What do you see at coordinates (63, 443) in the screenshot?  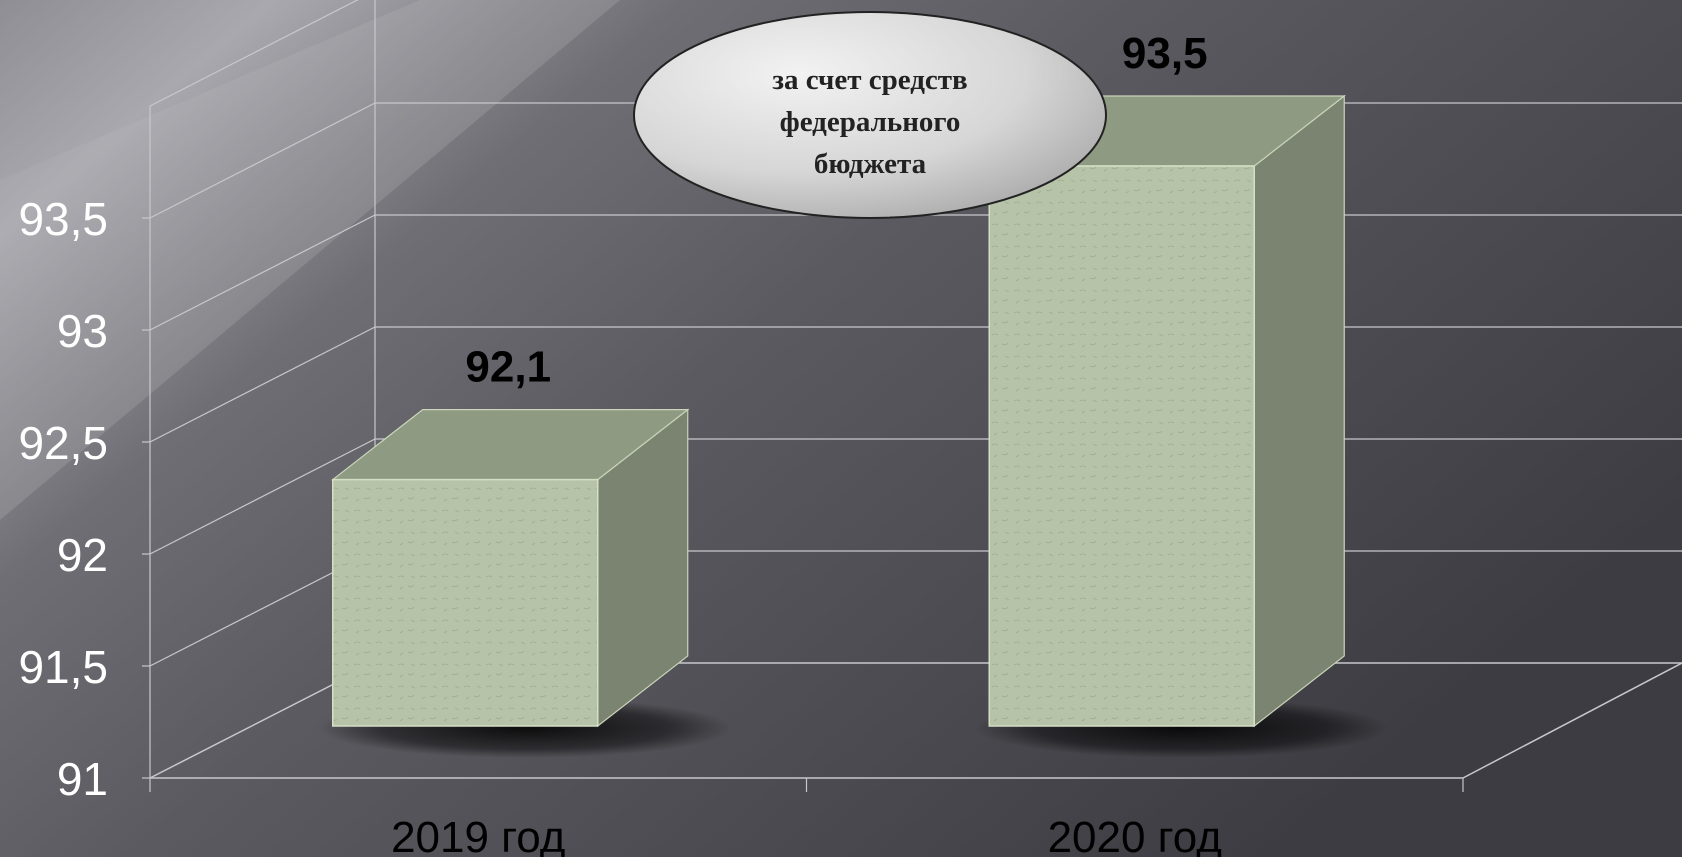 I see `y-tick-label: 92,5` at bounding box center [63, 443].